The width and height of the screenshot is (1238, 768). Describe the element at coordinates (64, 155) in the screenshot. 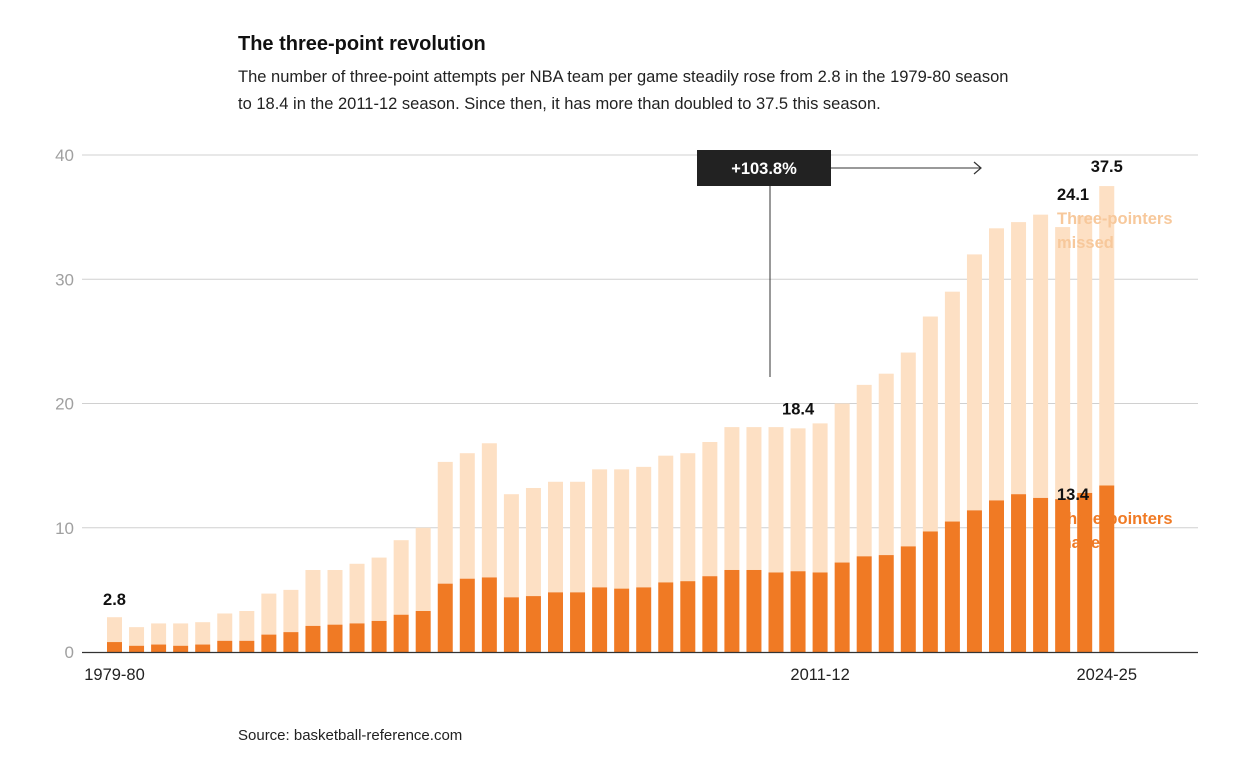

I see `y-tick-label: 40` at that location.